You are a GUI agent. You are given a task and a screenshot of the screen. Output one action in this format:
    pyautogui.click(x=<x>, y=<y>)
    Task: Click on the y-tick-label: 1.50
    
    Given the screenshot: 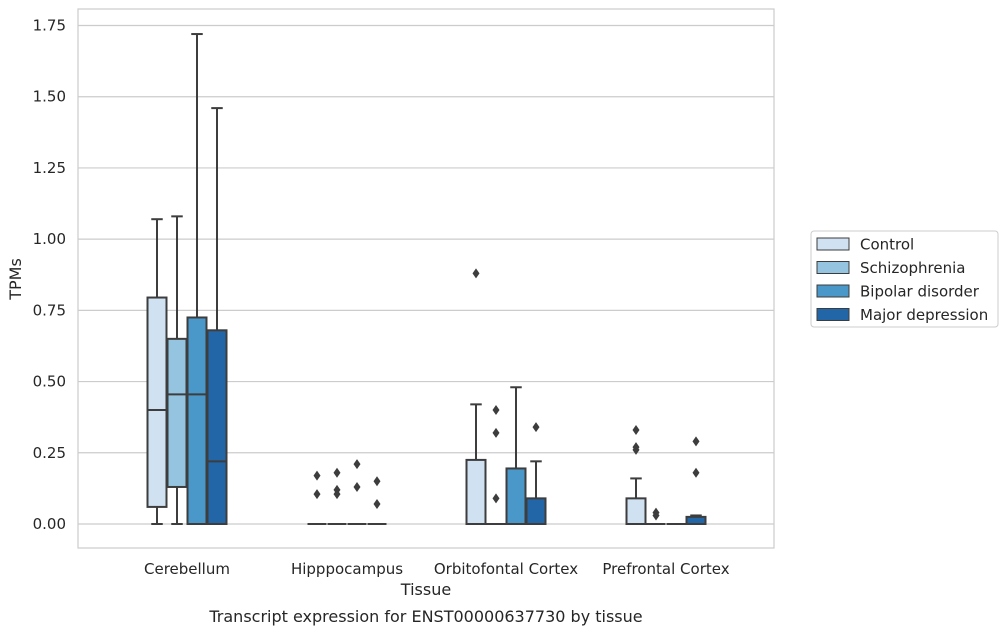 What is the action you would take?
    pyautogui.click(x=49, y=97)
    